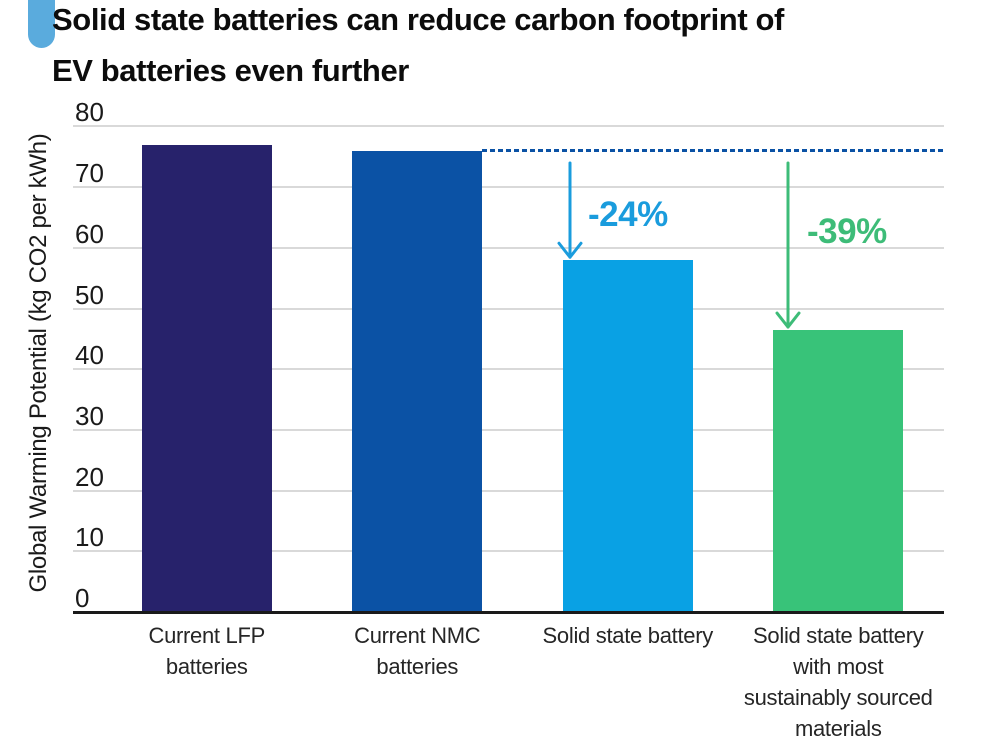 Image resolution: width=1000 pixels, height=750 pixels. What do you see at coordinates (230, 70) in the screenshot?
I see `chart-title-line2: EV batteries even further` at bounding box center [230, 70].